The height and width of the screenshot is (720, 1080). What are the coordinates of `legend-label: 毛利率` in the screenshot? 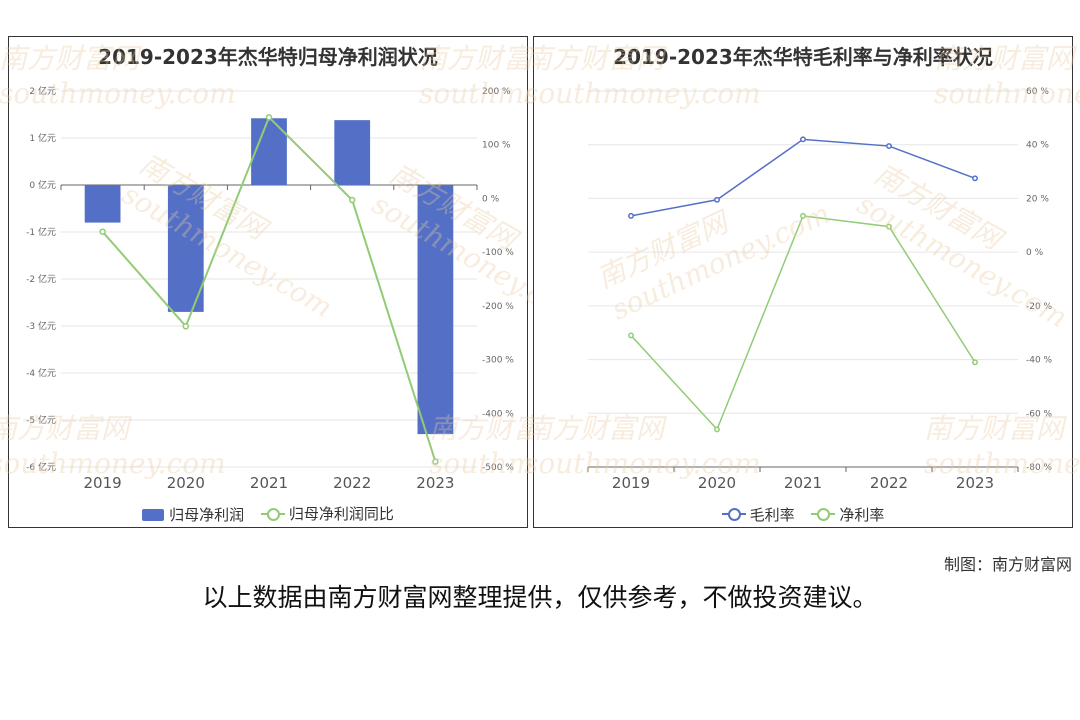 It's located at (772, 514).